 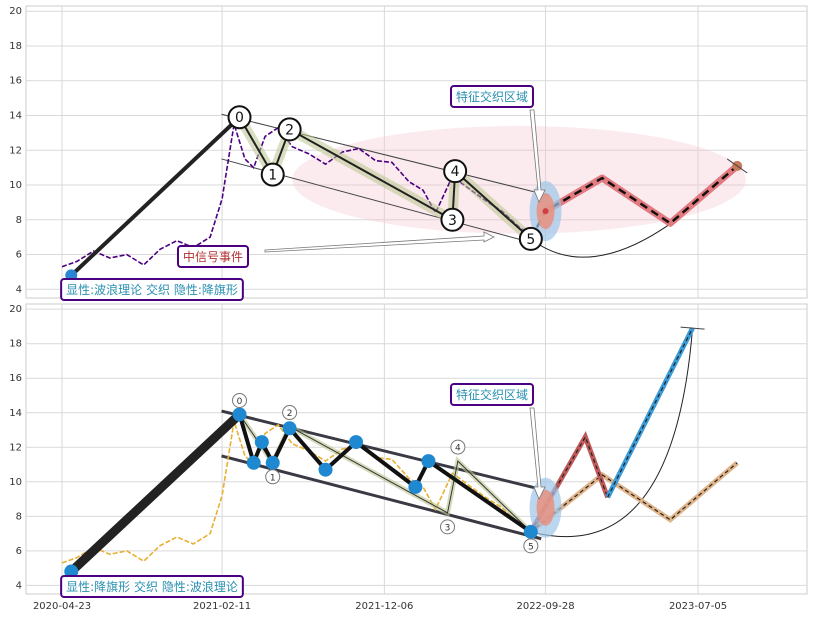 I want to click on event-label-text: 中信号事件, so click(x=213, y=256).